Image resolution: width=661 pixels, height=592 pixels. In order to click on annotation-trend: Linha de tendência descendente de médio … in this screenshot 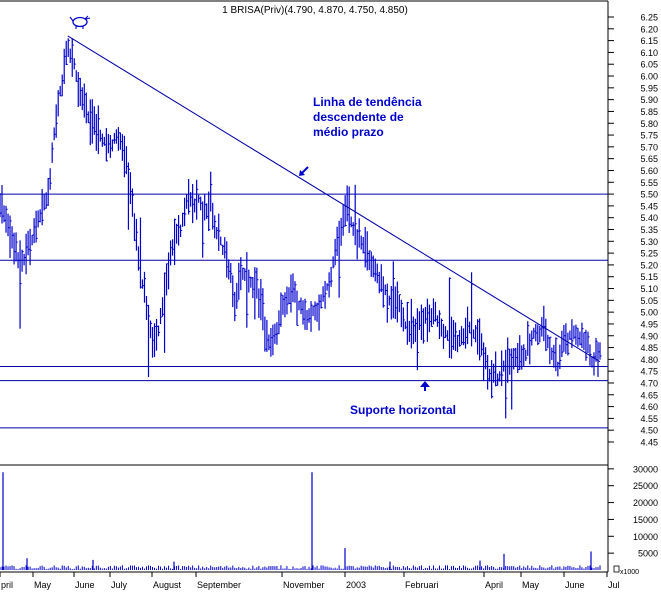, I will do `click(367, 117)`.